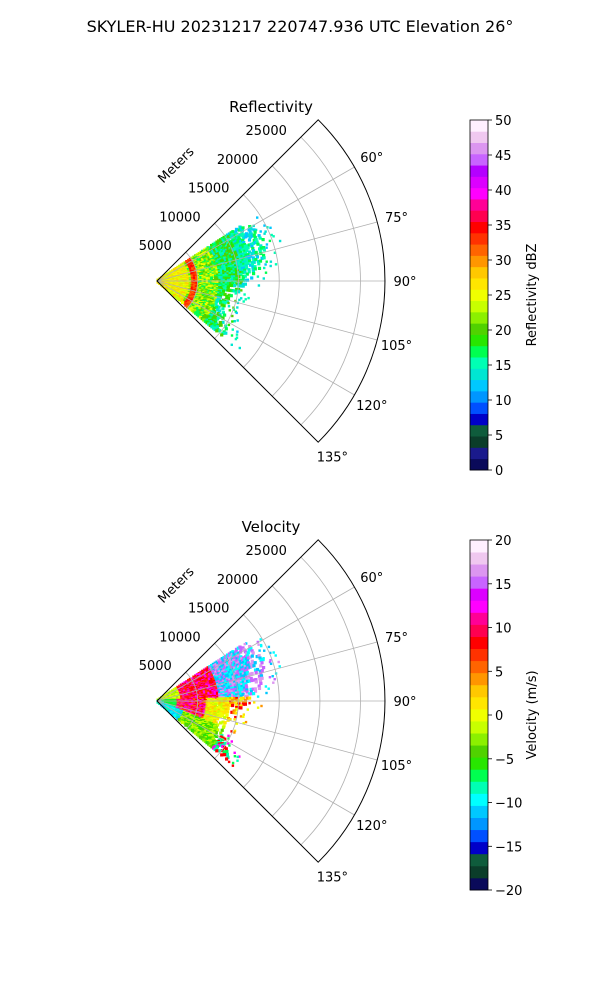 The image size is (600, 1000). What do you see at coordinates (266, 551) in the screenshot?
I see `range-tick-label: 25000` at bounding box center [266, 551].